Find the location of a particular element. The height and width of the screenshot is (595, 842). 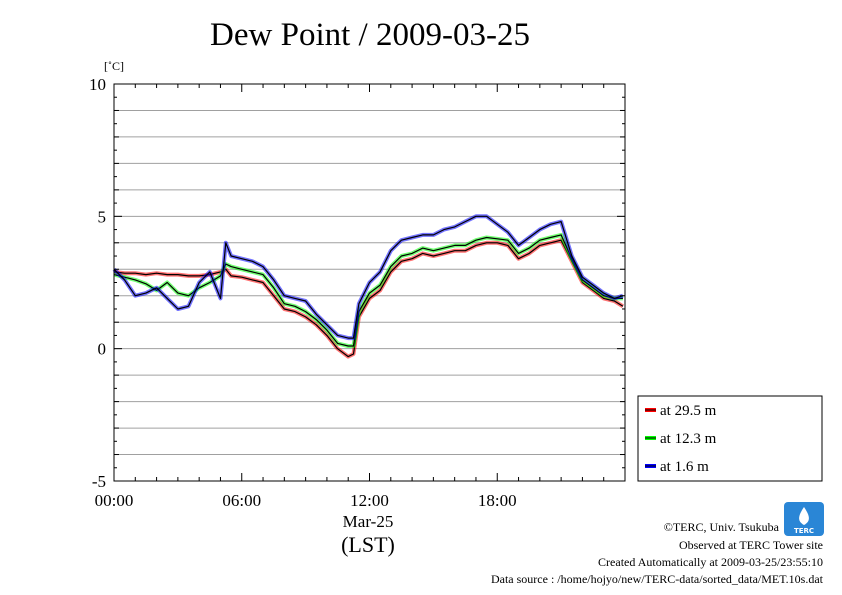

legend-label: at 29.5 m is located at coordinates (688, 411).